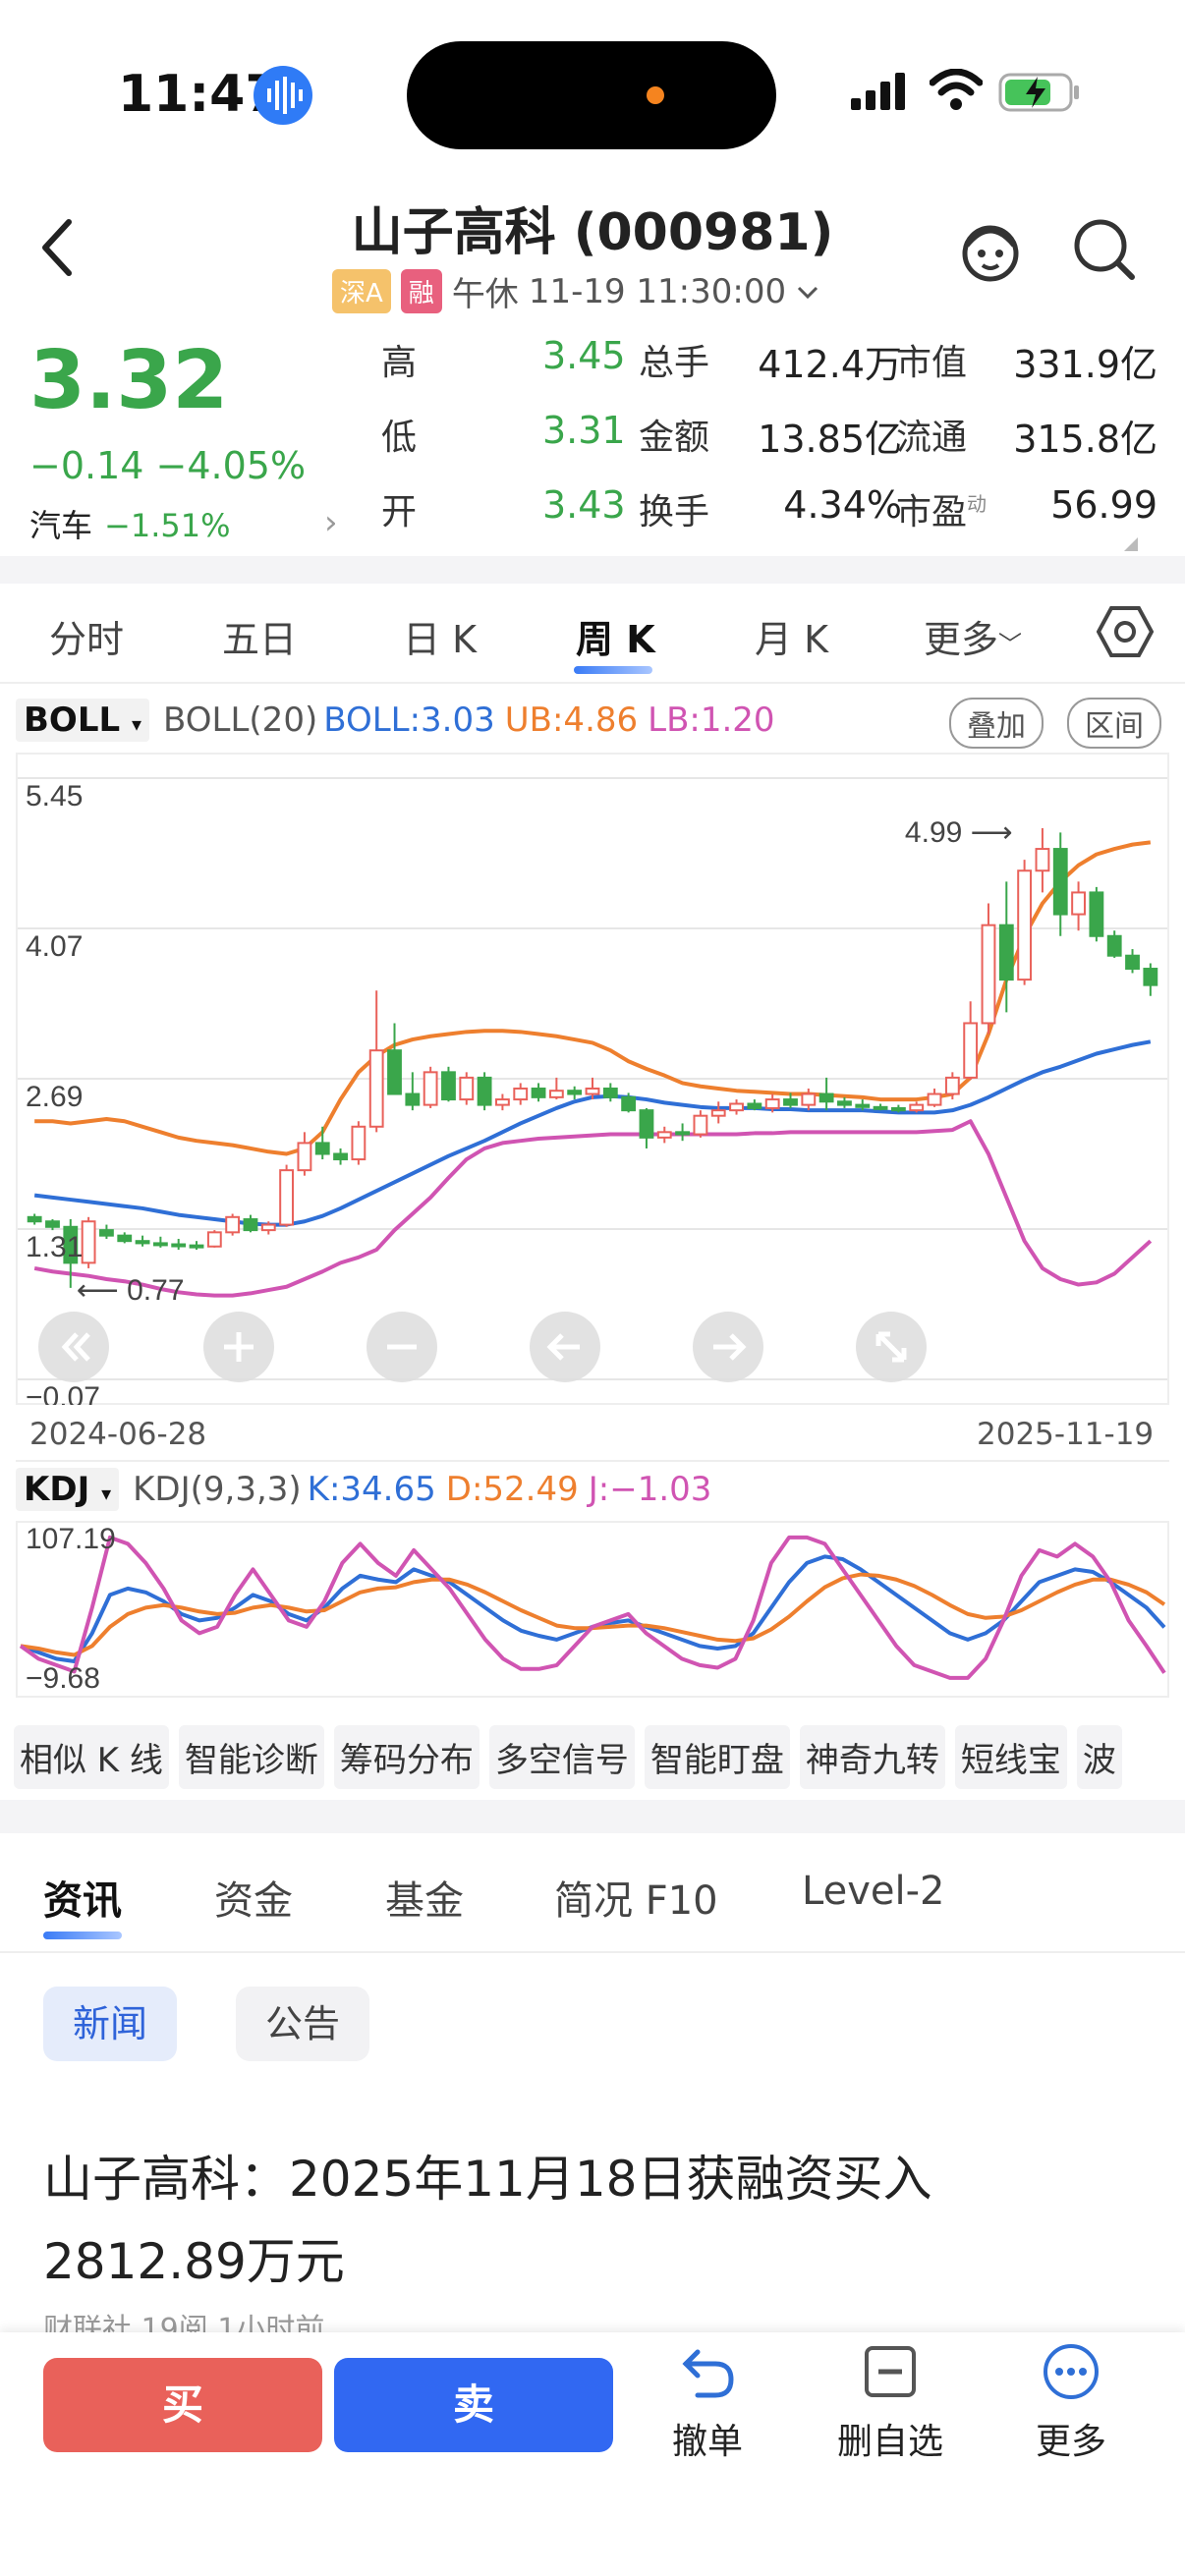 The width and height of the screenshot is (1185, 2576). I want to click on zoom-out-button, so click(402, 1349).